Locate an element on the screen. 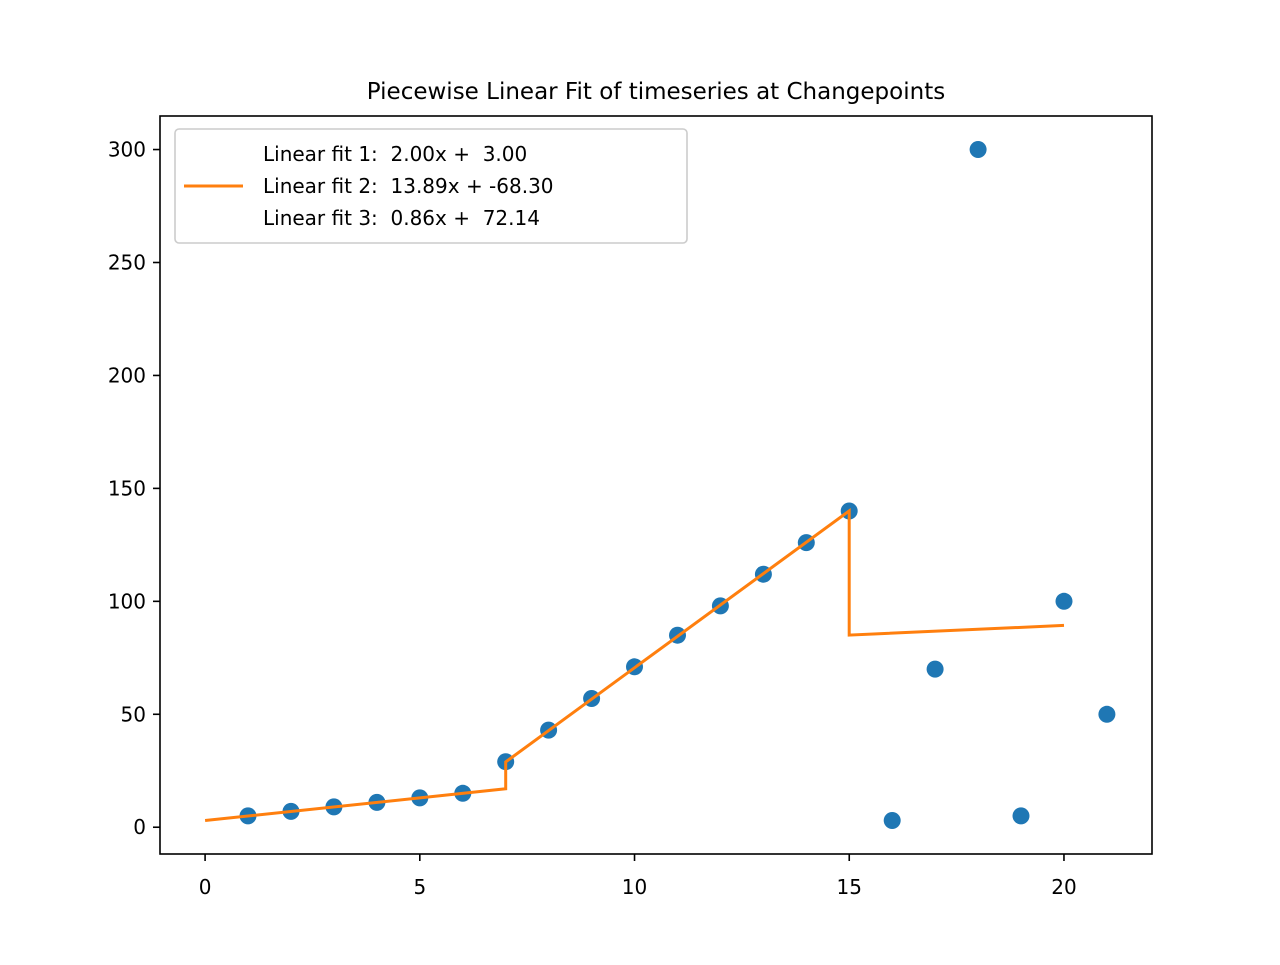  x-tick-label: 15 is located at coordinates (849, 887).